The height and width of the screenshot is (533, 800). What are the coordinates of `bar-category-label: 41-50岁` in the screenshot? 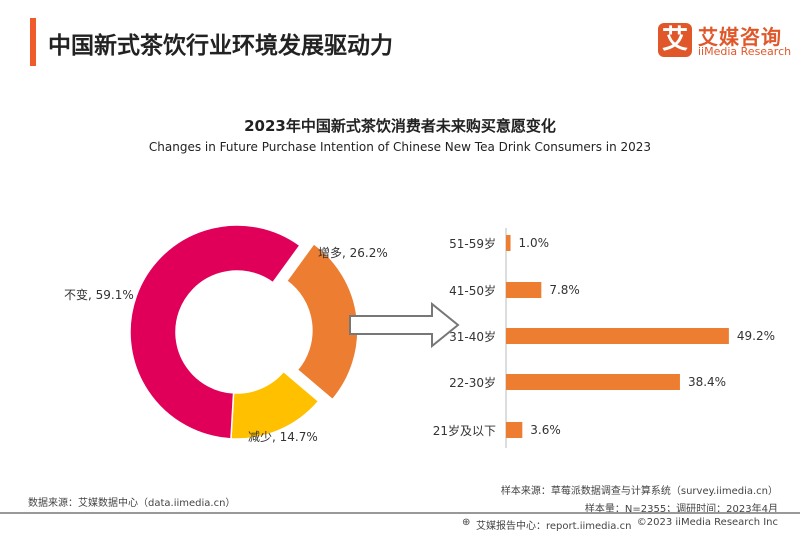 It's located at (472, 291).